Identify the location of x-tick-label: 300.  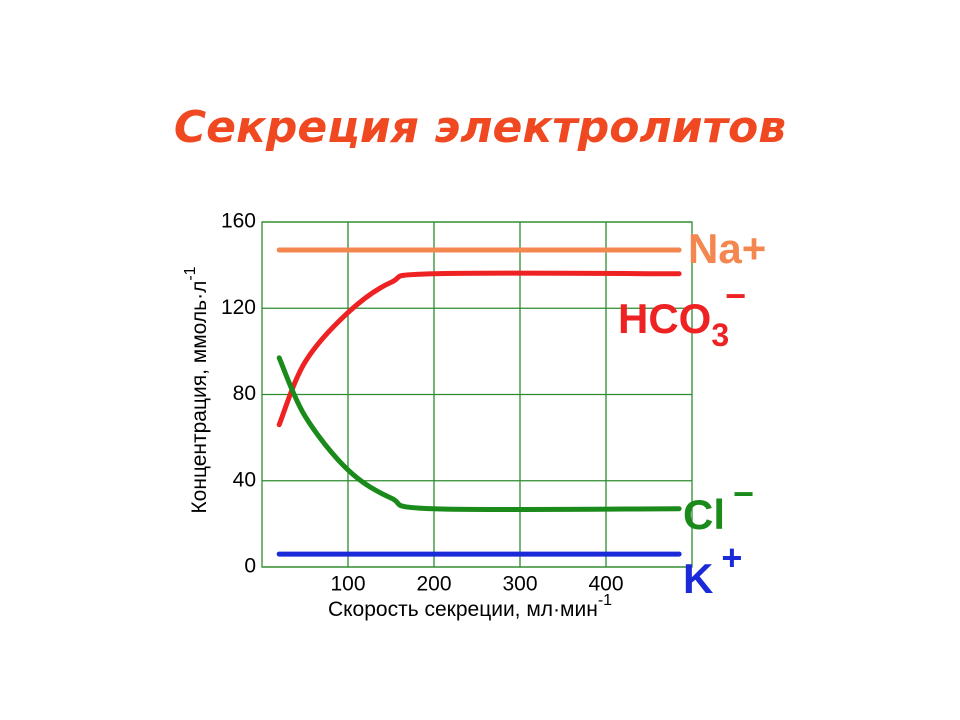
(519, 584).